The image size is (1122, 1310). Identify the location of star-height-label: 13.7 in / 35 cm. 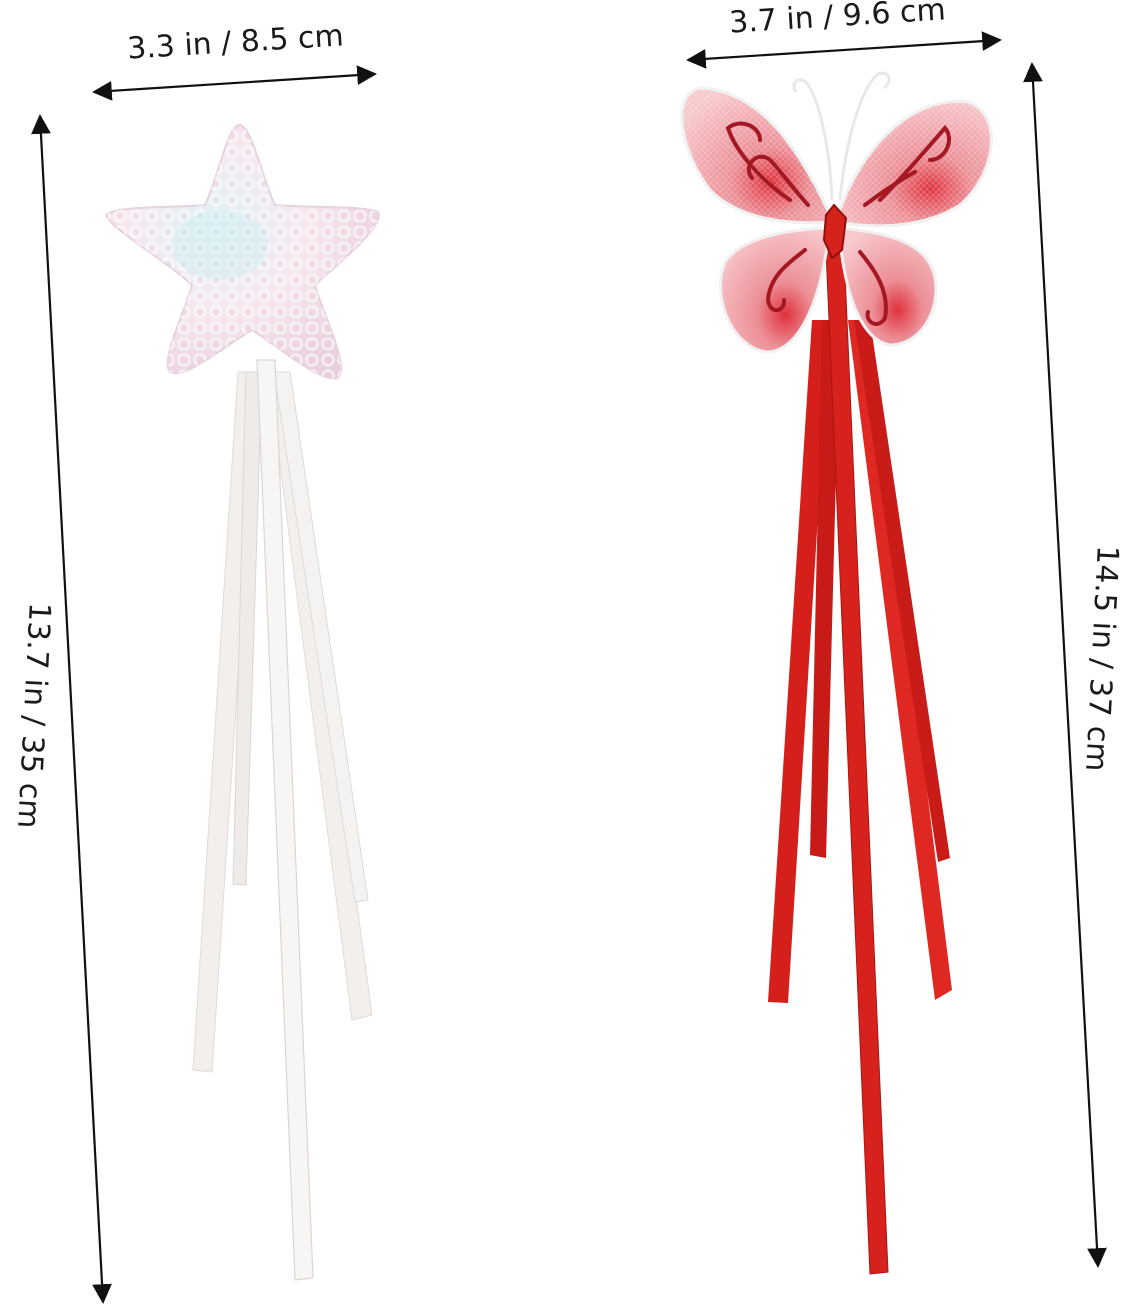
(33, 716).